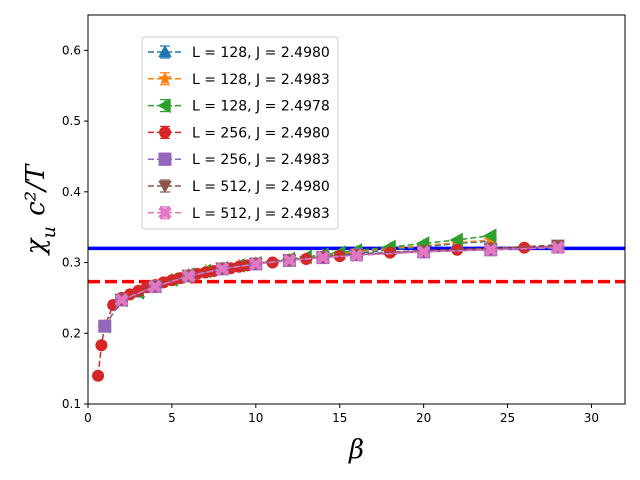 Image resolution: width=640 pixels, height=480 pixels. I want to click on legend-entry: L = 512, J = 2.4980, so click(239, 187).